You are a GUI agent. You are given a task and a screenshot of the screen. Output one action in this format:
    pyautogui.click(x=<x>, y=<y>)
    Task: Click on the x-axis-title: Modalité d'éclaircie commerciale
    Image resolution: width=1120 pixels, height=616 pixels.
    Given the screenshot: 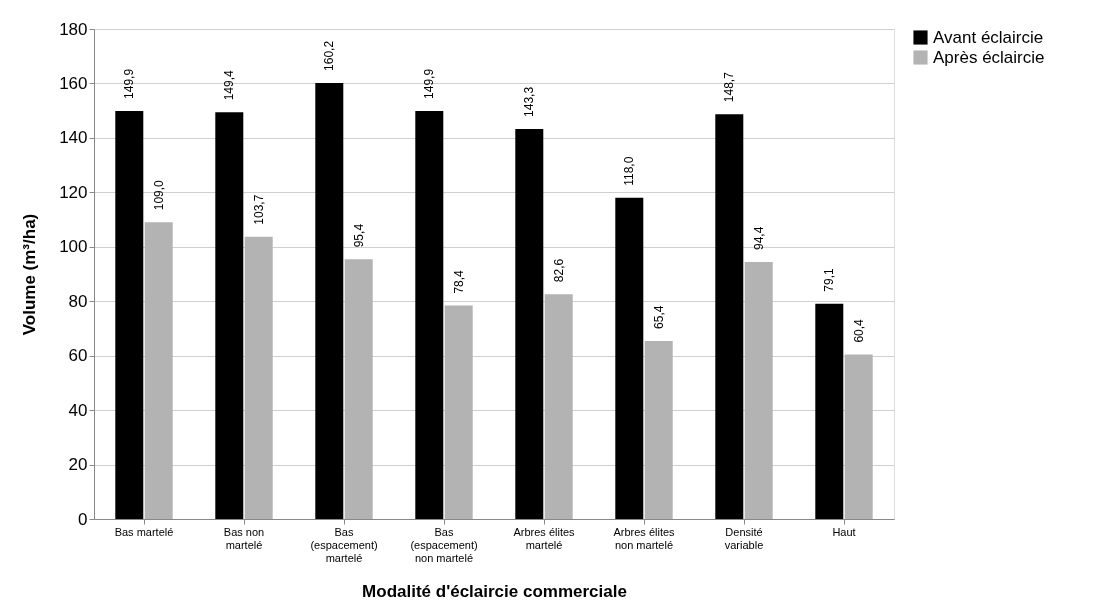 What is the action you would take?
    pyautogui.click(x=494, y=591)
    